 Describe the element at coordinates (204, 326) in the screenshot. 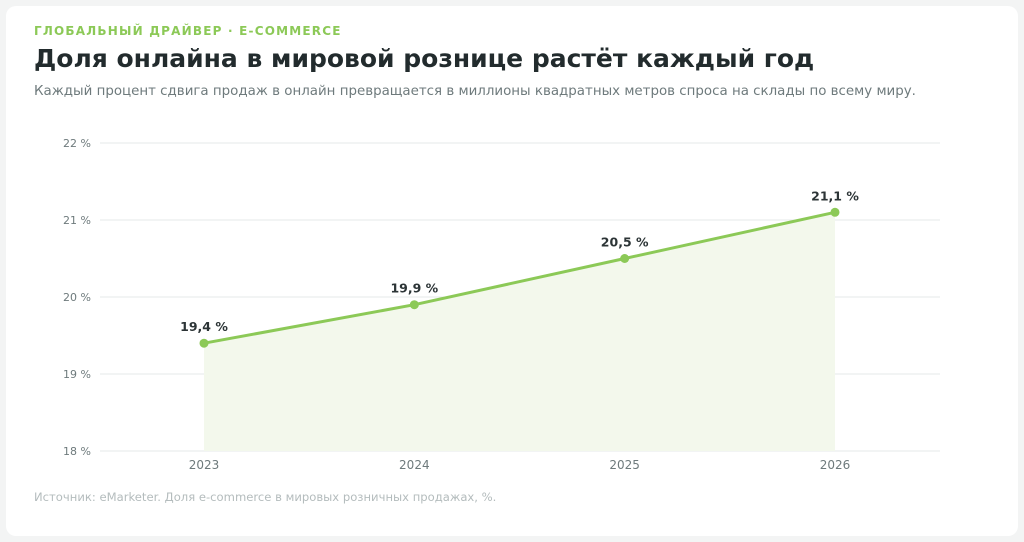

I see `data-label: 19,4 %` at that location.